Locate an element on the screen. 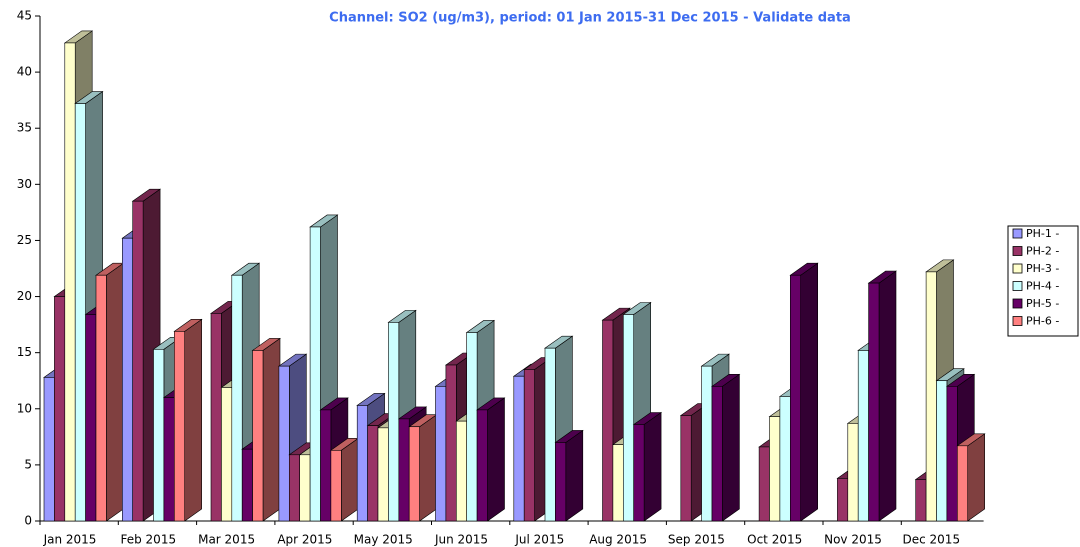  y-tick-label: 0 is located at coordinates (28, 521).